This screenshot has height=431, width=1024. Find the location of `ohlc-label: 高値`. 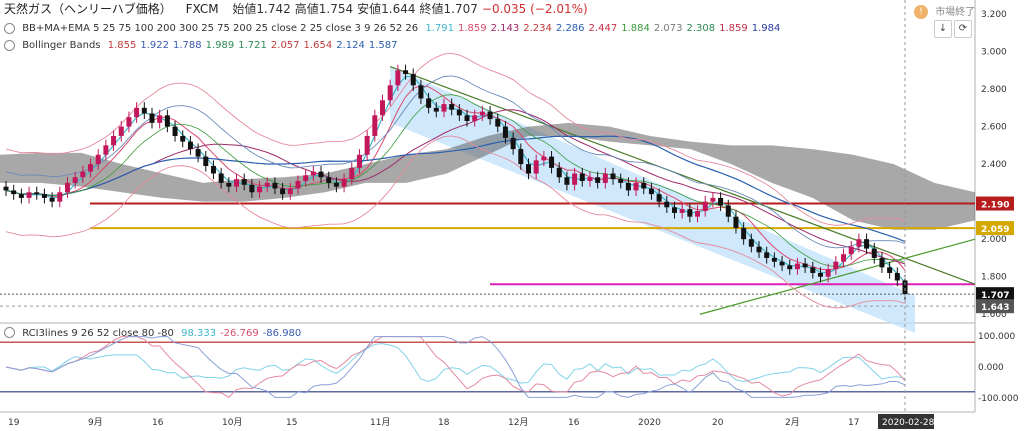

ohlc-label: 高値 is located at coordinates (306, 9).